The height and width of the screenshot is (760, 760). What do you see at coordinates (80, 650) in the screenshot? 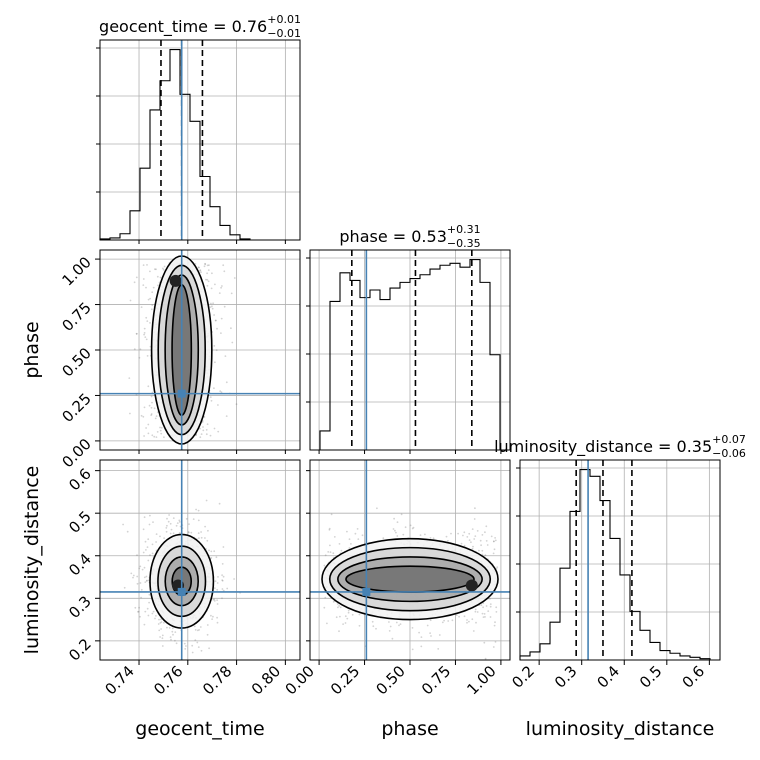
I see `ytick-label-luminosity_distance-0: 0.2` at bounding box center [80, 650].